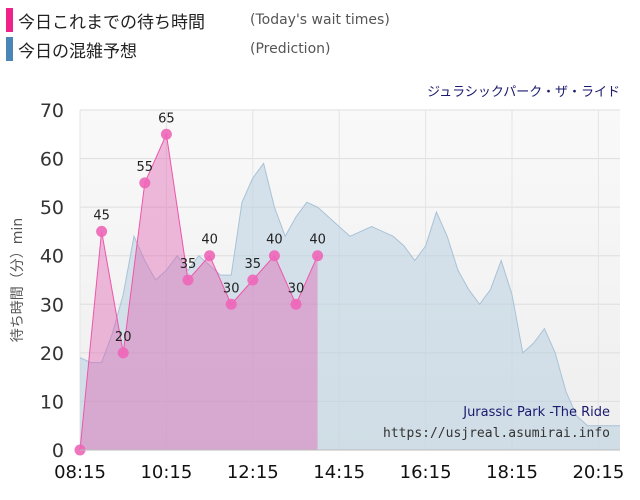 The height and width of the screenshot is (500, 640). What do you see at coordinates (101, 215) in the screenshot?
I see `data-label: 45` at bounding box center [101, 215].